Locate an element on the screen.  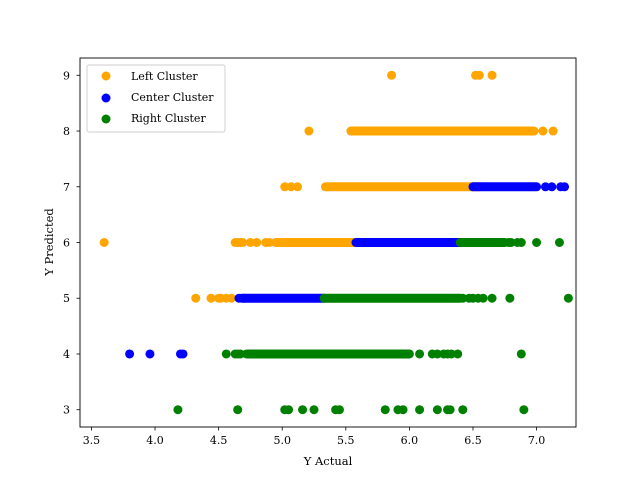
y-tick-label: 9 is located at coordinates (66, 75).